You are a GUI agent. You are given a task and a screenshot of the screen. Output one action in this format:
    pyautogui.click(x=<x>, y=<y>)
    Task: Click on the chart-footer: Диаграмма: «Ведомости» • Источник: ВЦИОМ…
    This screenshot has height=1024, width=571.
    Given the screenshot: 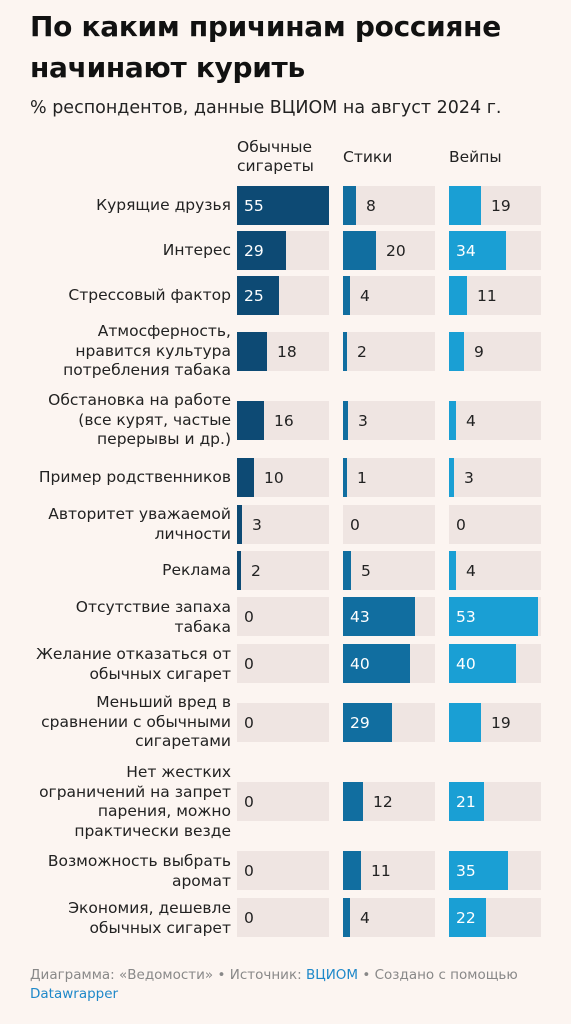 What is the action you would take?
    pyautogui.click(x=290, y=985)
    